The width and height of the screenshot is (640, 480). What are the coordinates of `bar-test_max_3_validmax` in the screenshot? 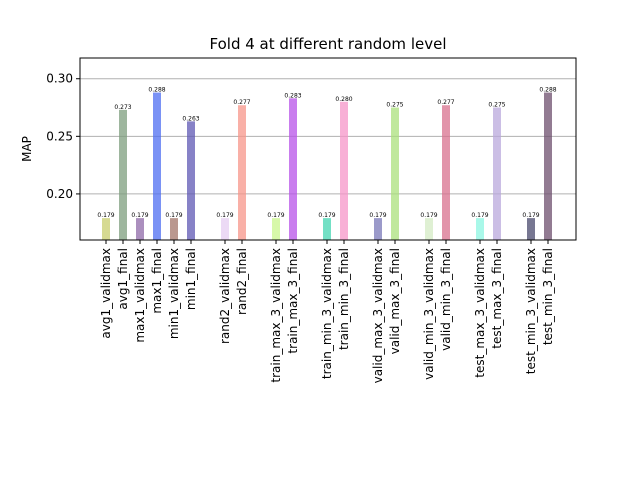 It's located at (480, 229).